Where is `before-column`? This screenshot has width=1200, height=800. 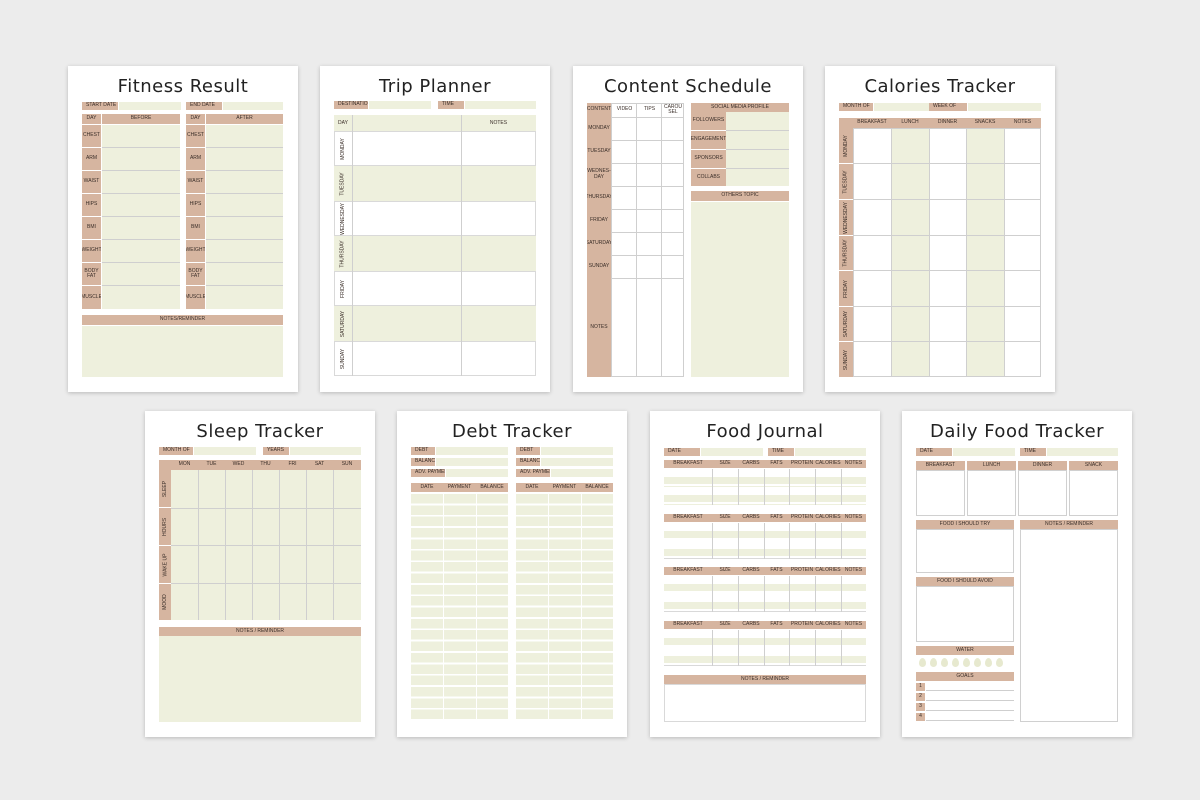
before-column is located at coordinates (141, 217).